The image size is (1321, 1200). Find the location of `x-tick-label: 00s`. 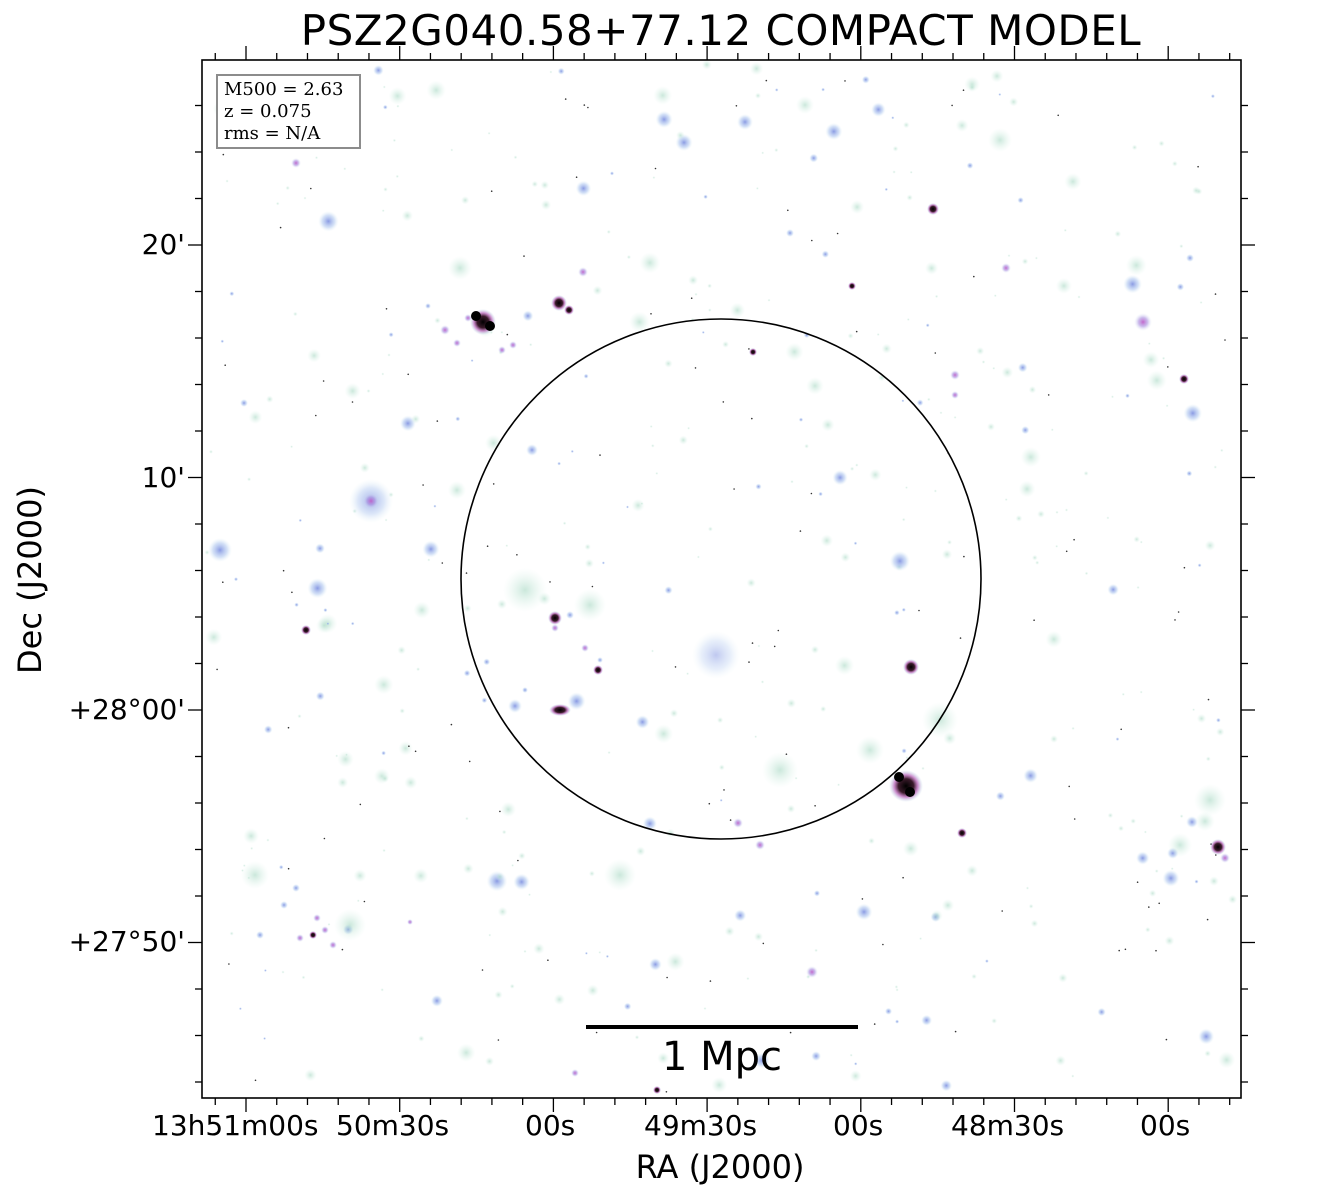

x-tick-label: 00s is located at coordinates (1165, 1125).